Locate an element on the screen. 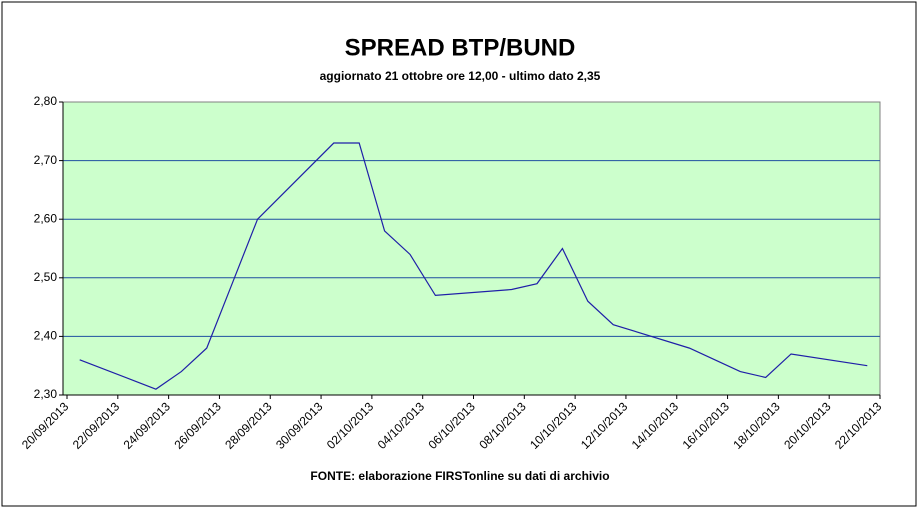 This screenshot has width=920, height=510. y-tick-label: 2,30 is located at coordinates (46, 394).